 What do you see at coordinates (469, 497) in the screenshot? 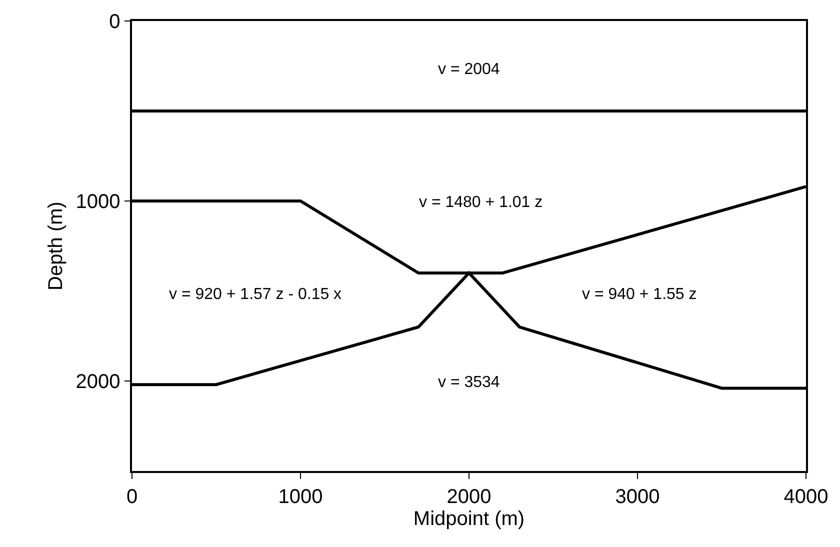
I see `x-tick-label: 2000` at bounding box center [469, 497].